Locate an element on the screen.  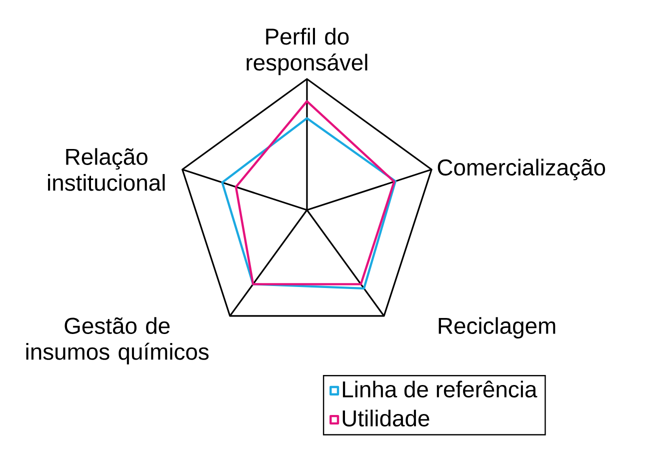
legend-label: Linha de referência is located at coordinates (440, 389).